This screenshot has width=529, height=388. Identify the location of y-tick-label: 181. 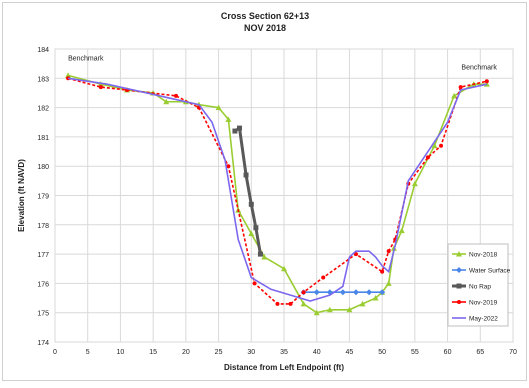
(43, 138).